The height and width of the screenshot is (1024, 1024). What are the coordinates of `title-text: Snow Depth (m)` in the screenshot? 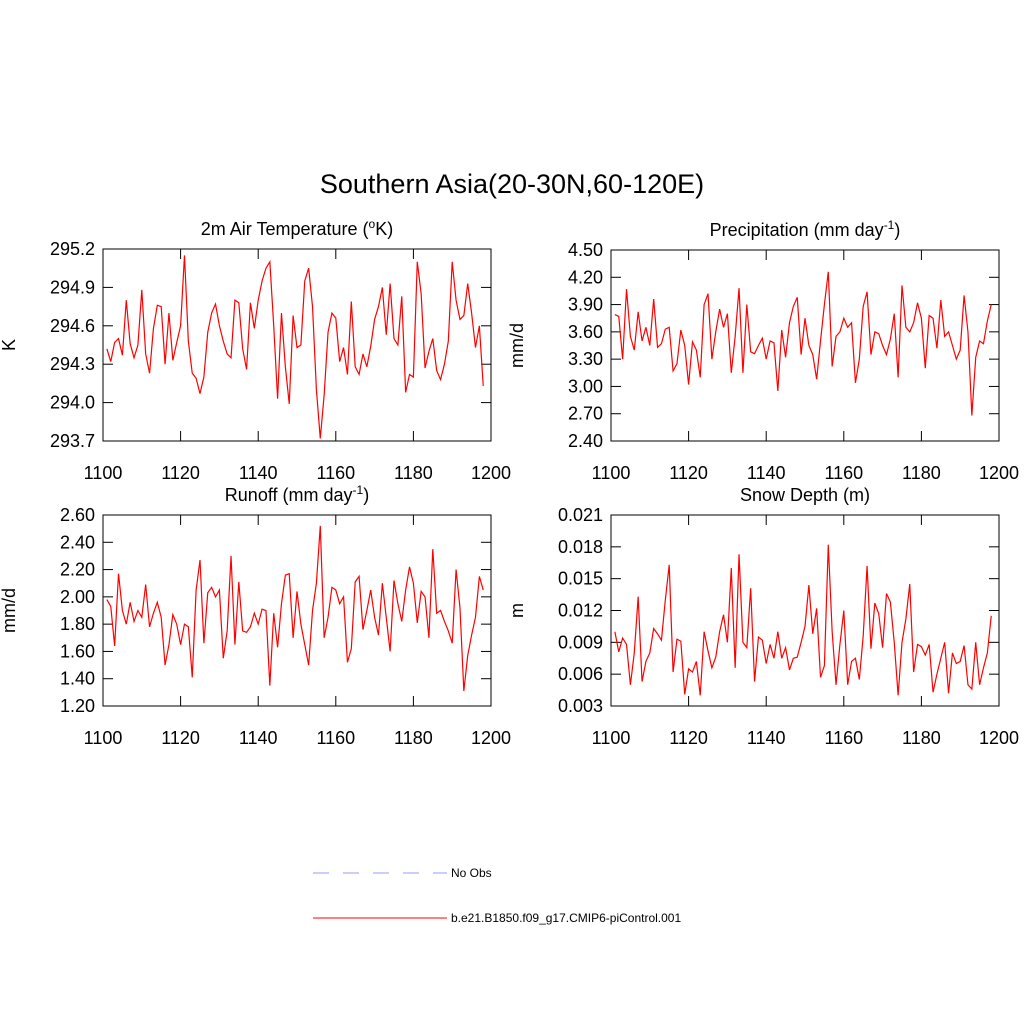 It's located at (805, 495).